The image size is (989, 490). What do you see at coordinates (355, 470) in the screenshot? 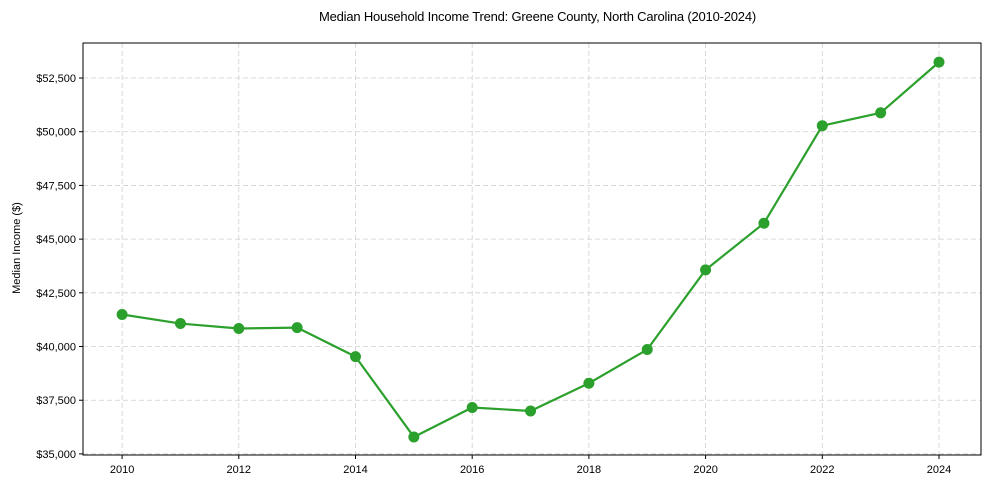
I see `x-tick-label: 2014` at bounding box center [355, 470].